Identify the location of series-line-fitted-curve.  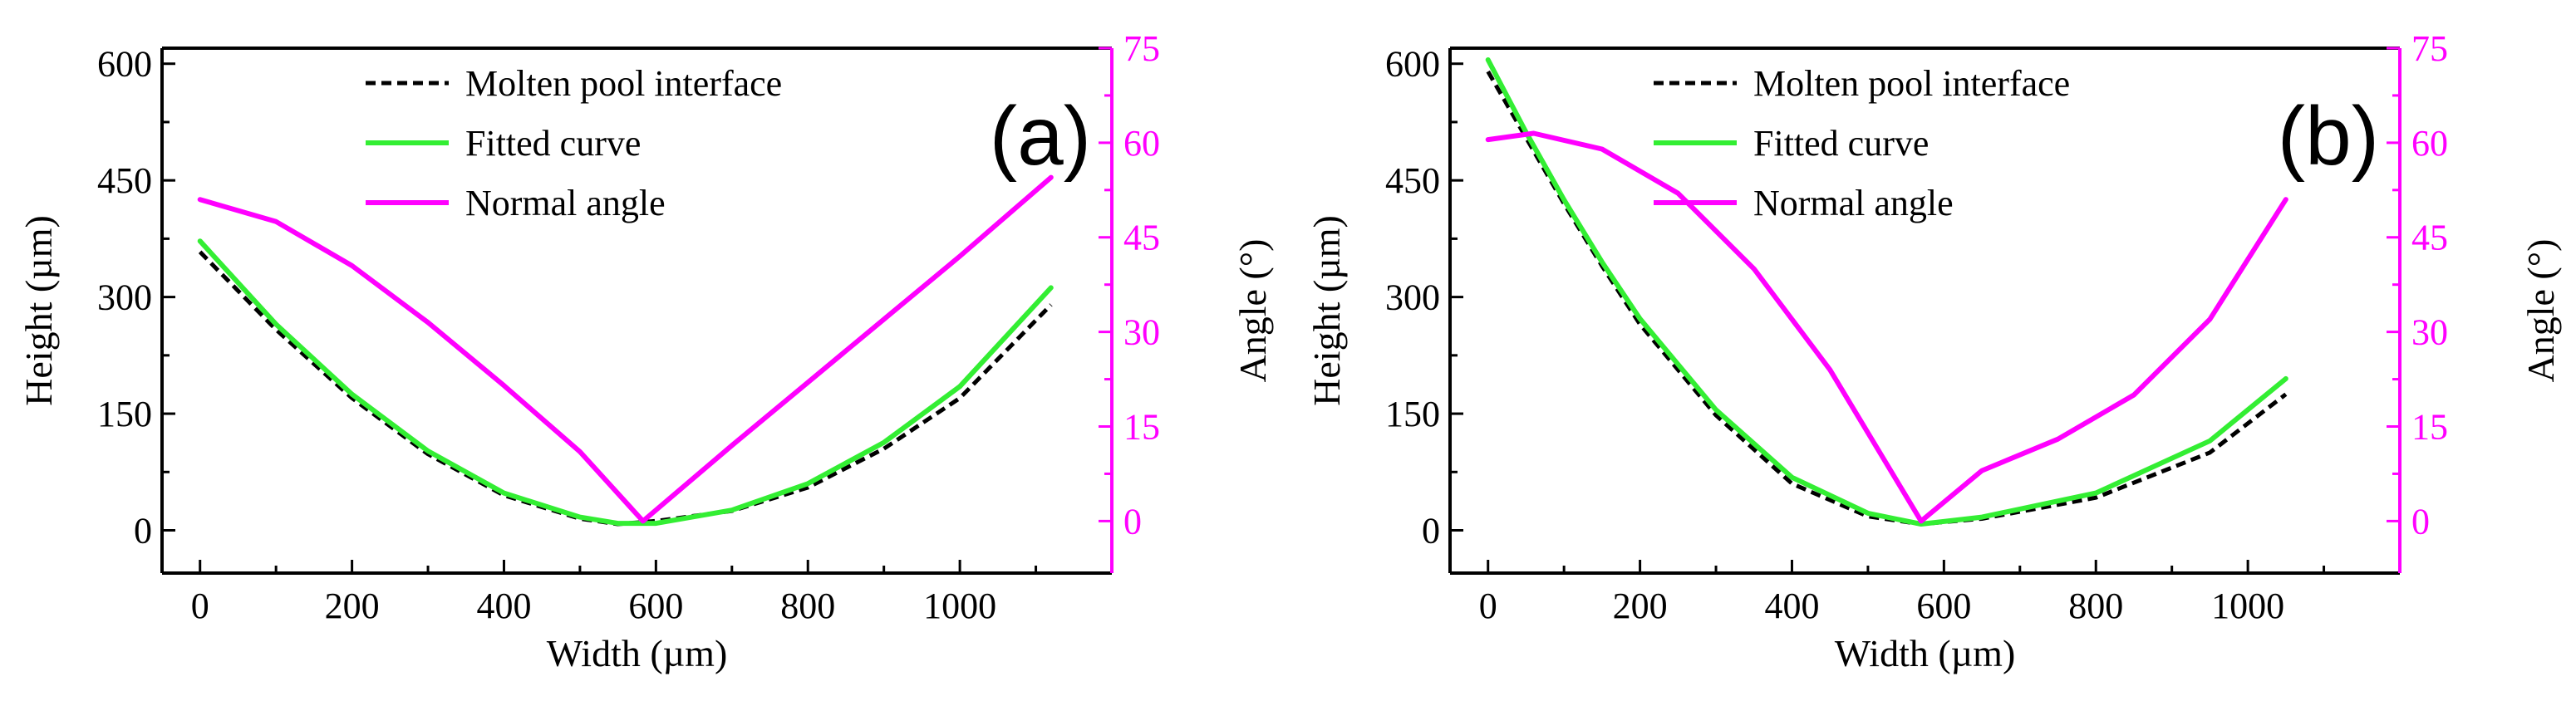
(625, 382).